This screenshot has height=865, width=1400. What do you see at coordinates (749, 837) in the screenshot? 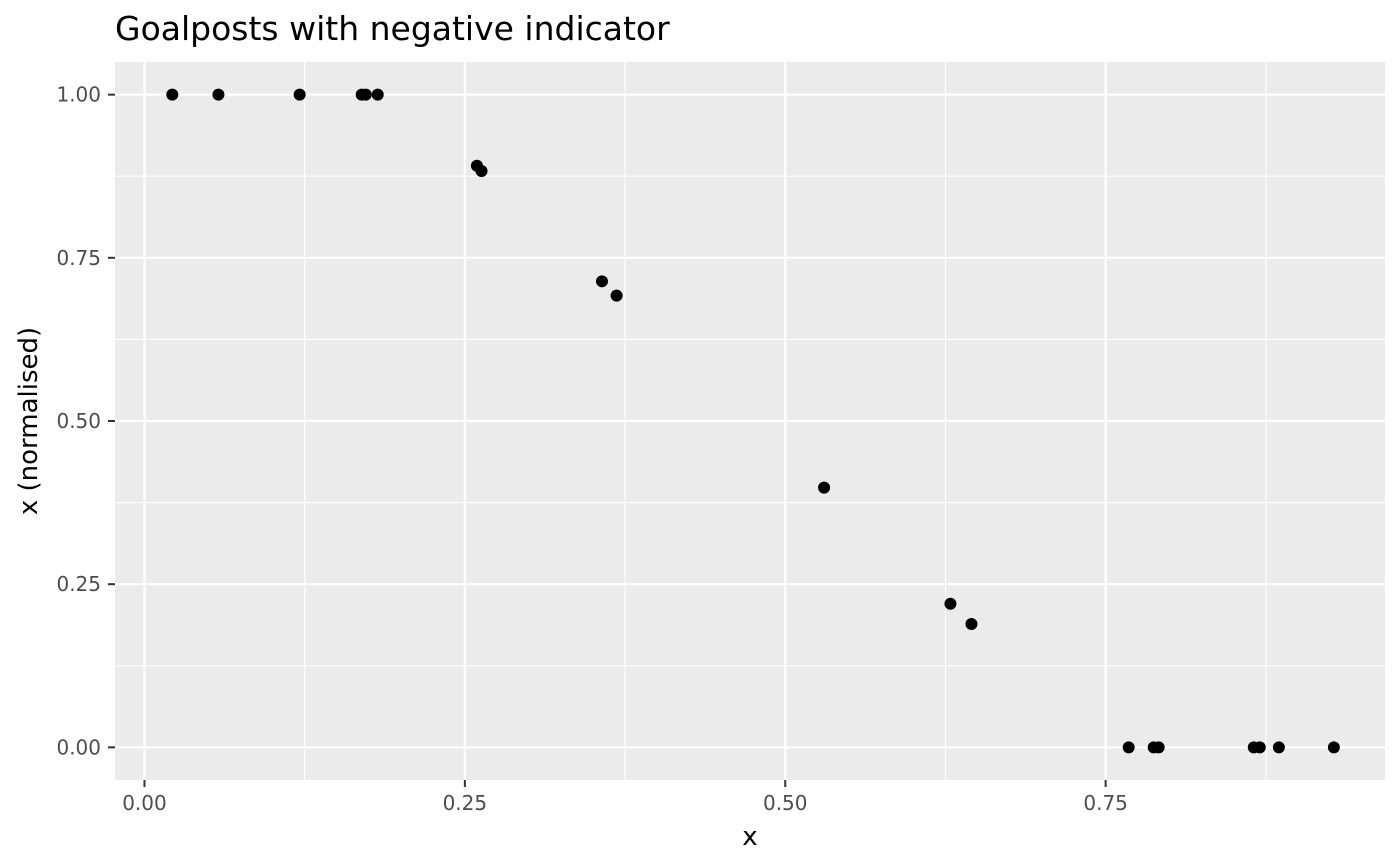
I see `x-axis-label: x` at bounding box center [749, 837].